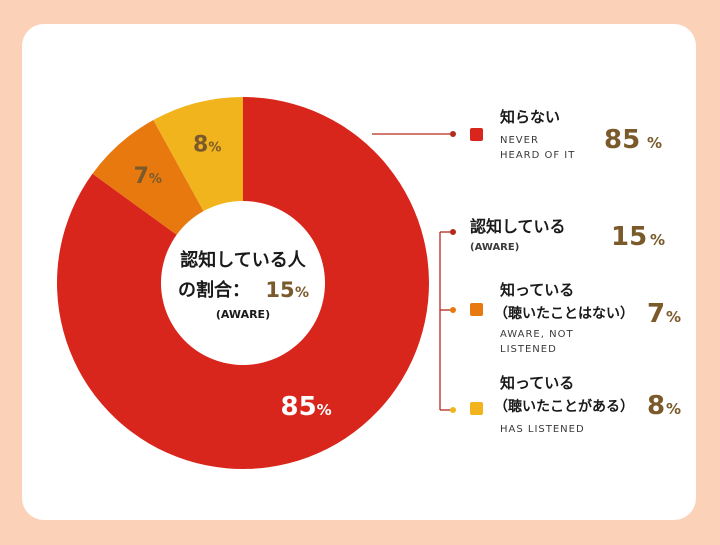  I want to click on legend-swatch-listened, so click(476, 408).